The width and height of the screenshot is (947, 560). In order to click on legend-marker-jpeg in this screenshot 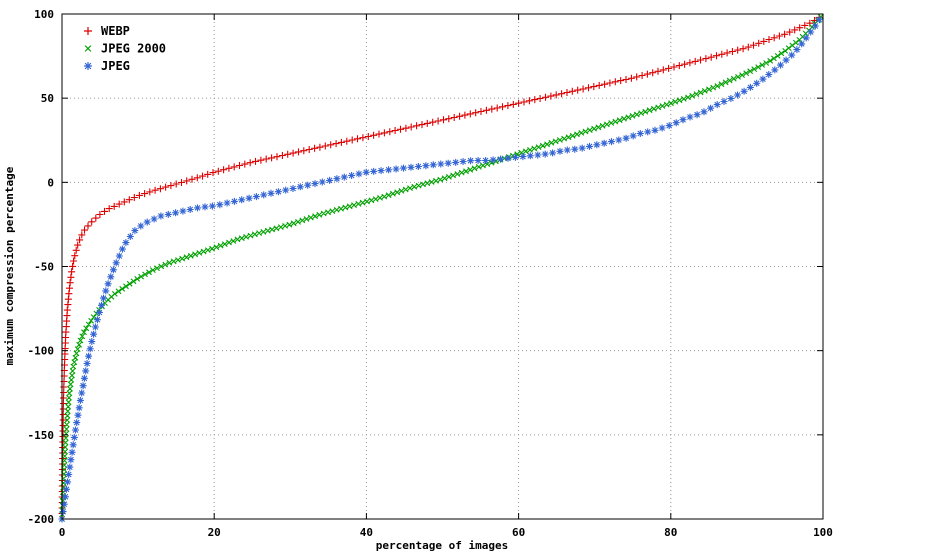, I will do `click(88, 66)`.